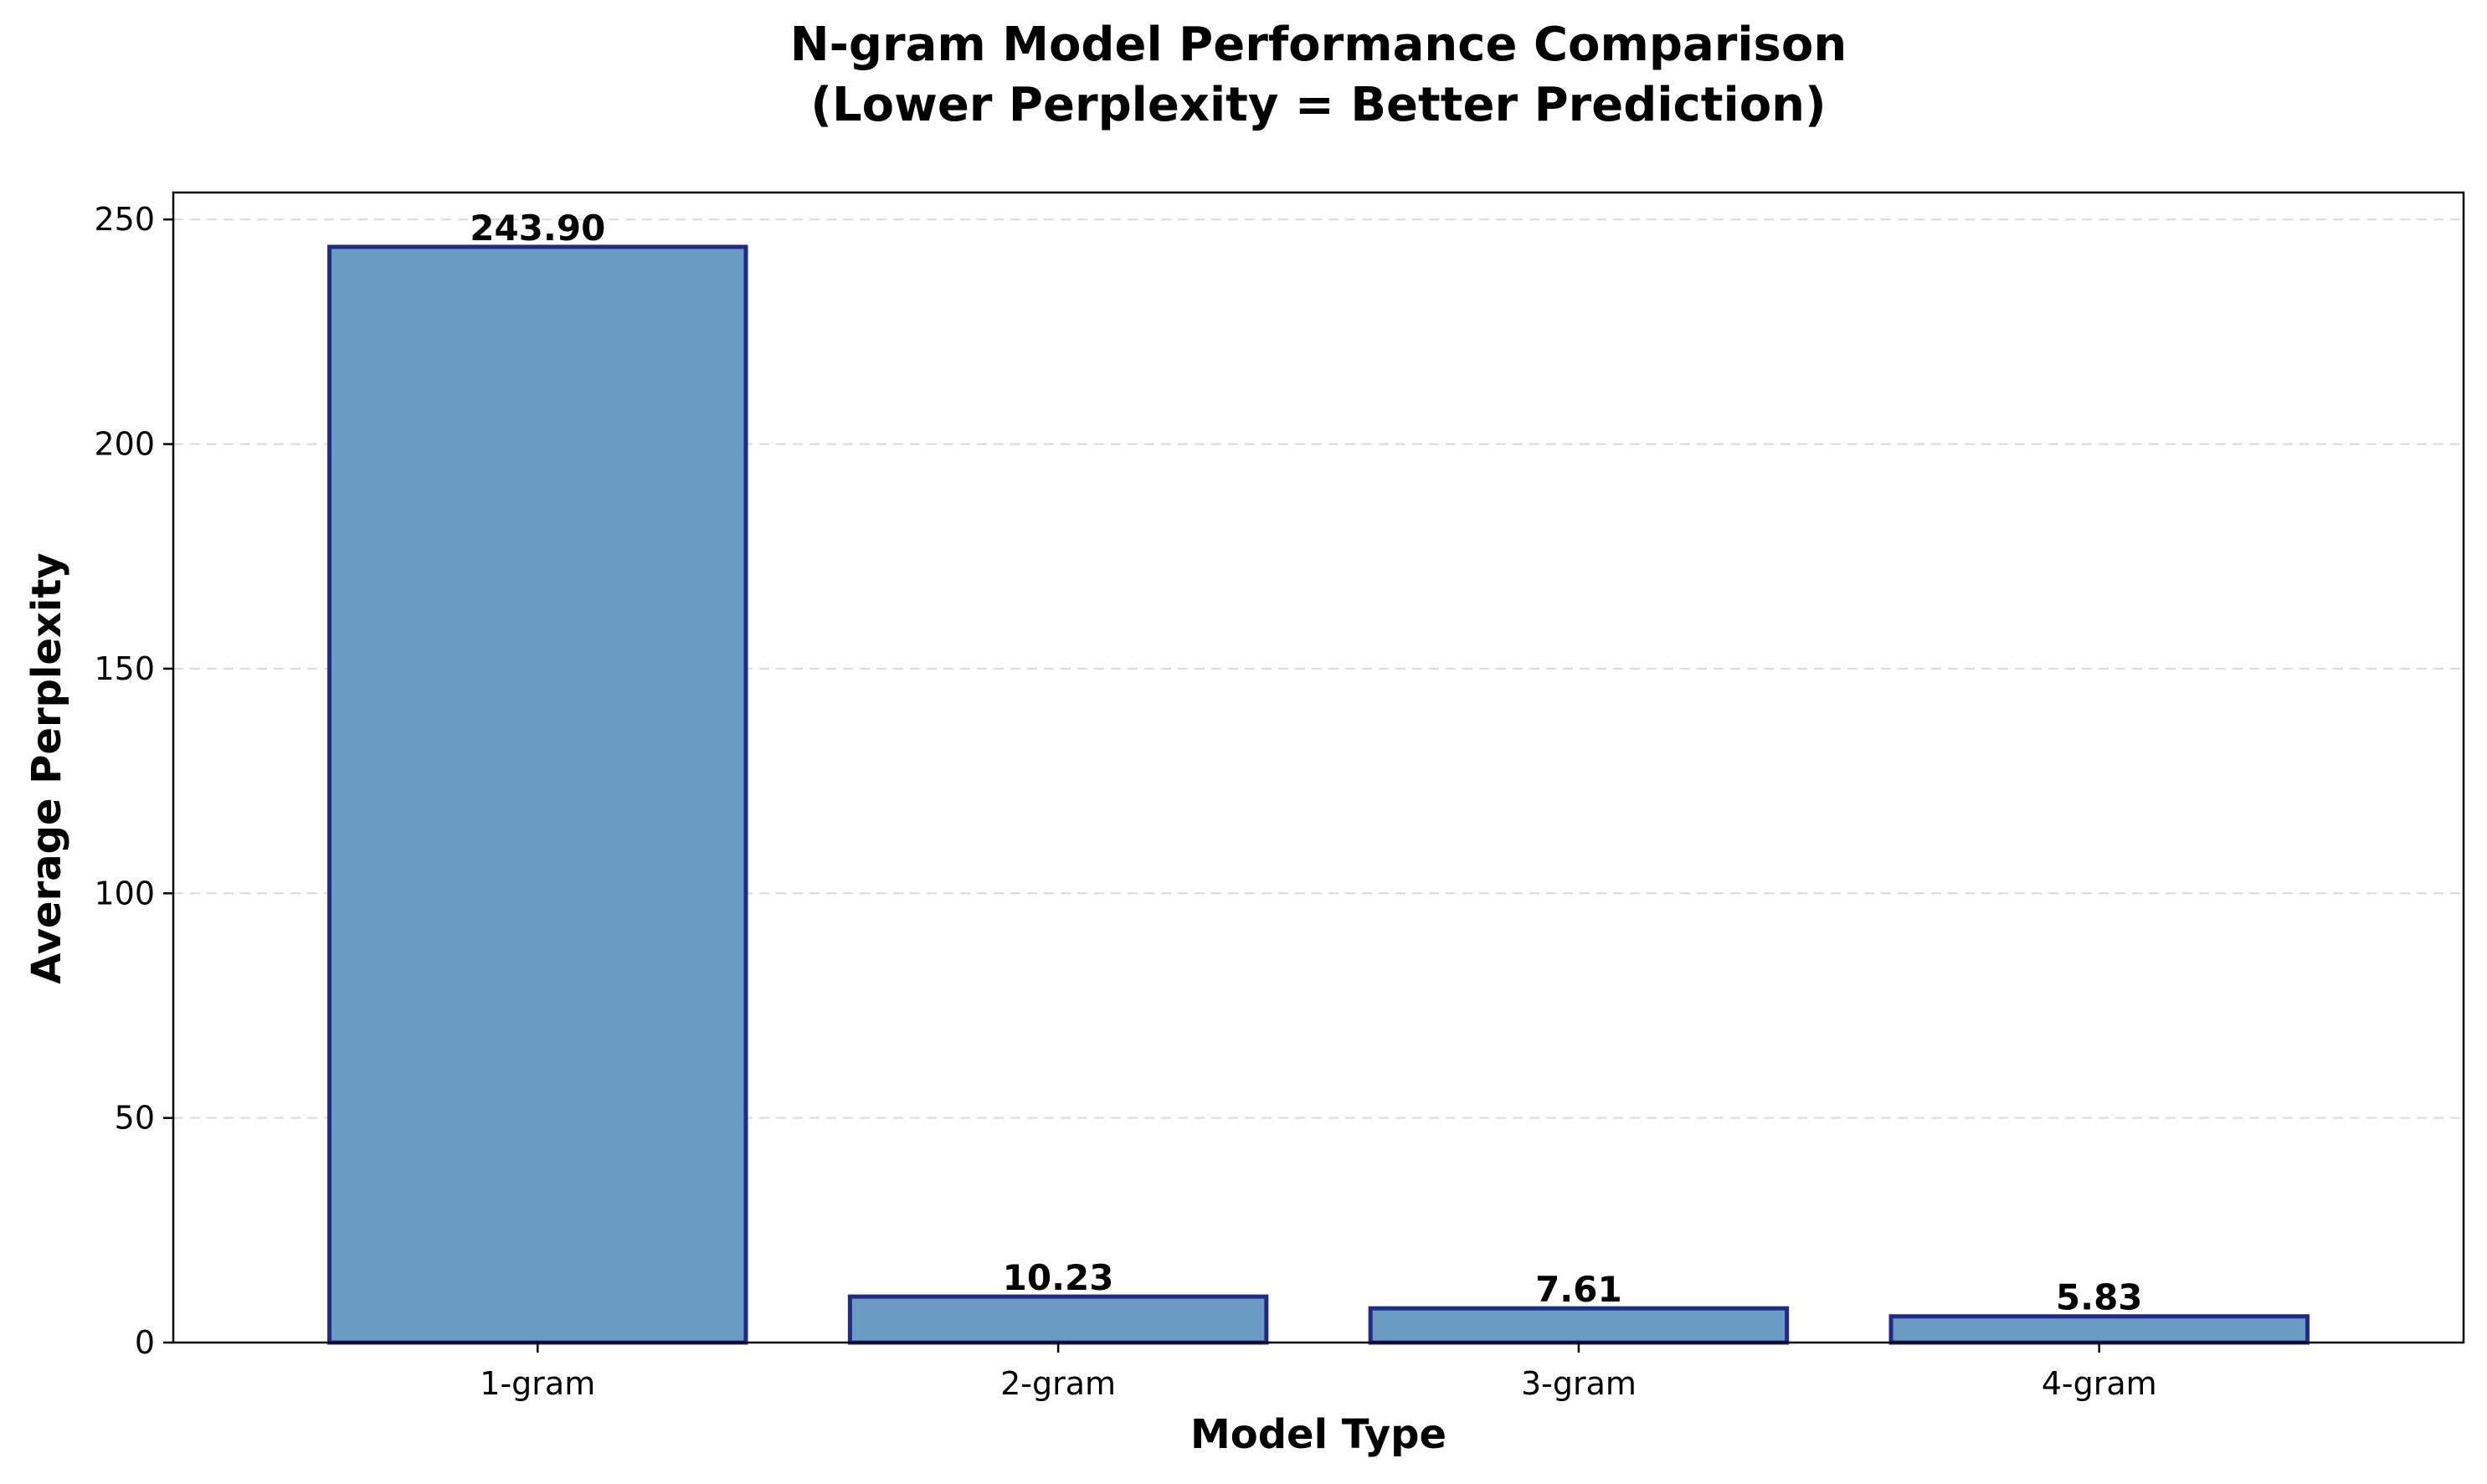  Describe the element at coordinates (1318, 105) in the screenshot. I see `chart-title-line2: (Lower Perplexity = Better Prediction)` at that location.